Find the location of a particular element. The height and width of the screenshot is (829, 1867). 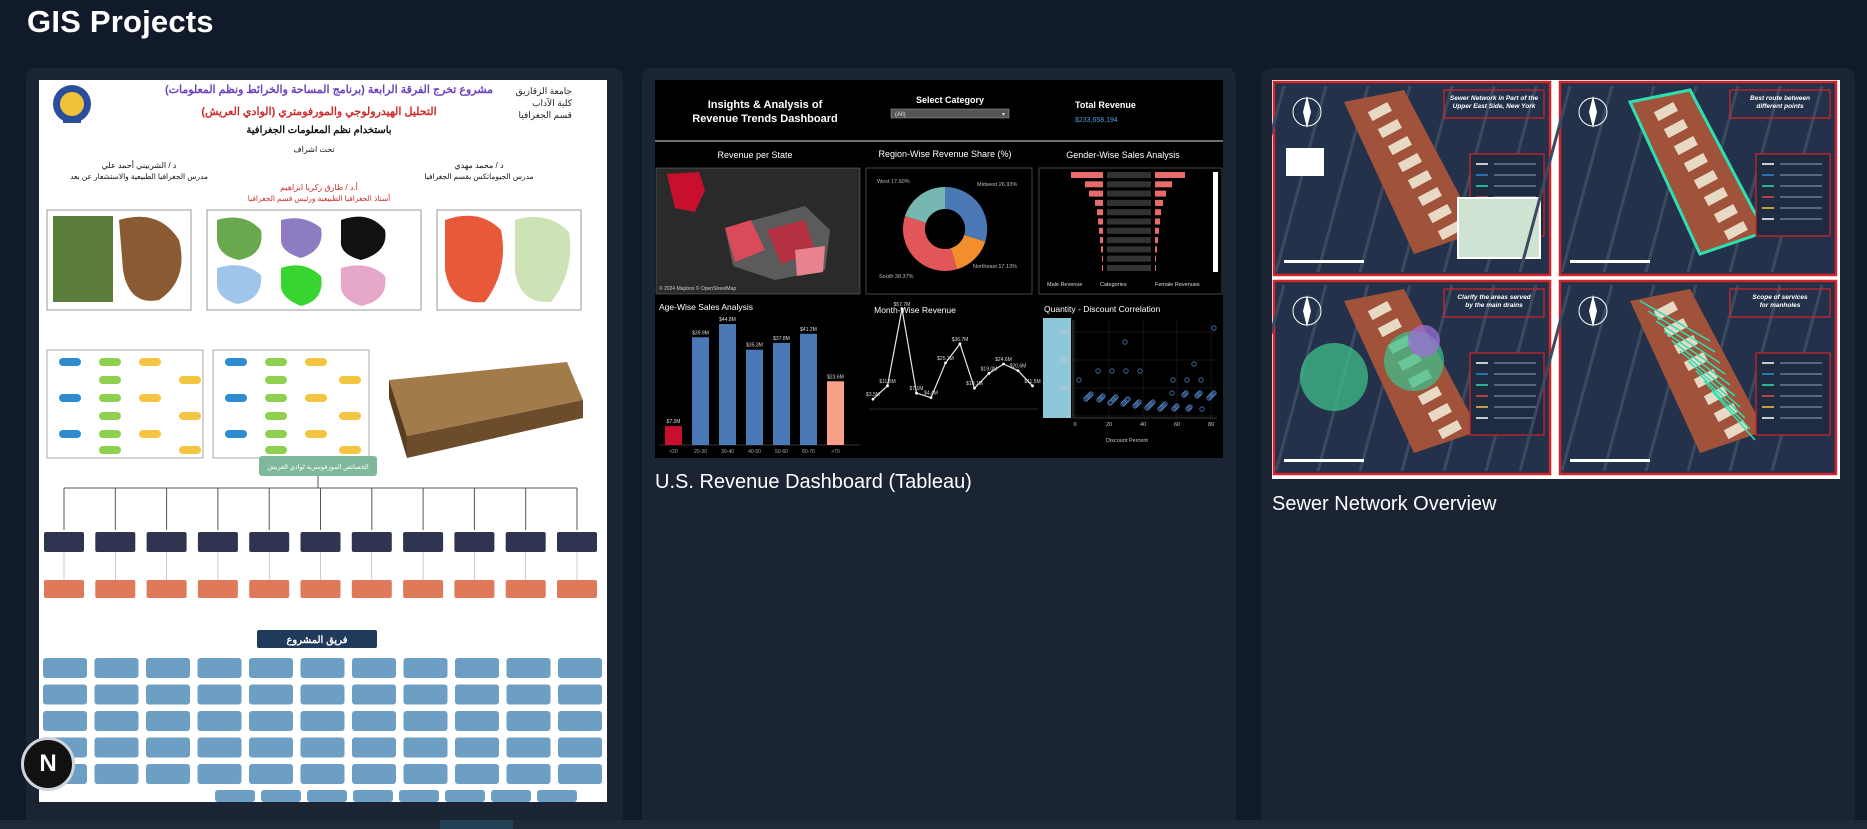

age-bar-label: $41.2M is located at coordinates (808, 330).